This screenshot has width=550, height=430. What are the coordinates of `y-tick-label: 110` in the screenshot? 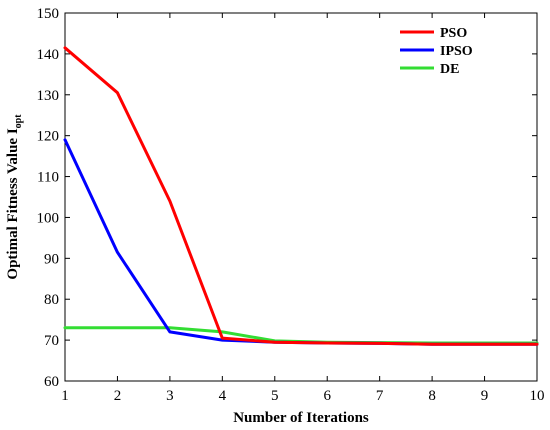 It's located at (48, 178).